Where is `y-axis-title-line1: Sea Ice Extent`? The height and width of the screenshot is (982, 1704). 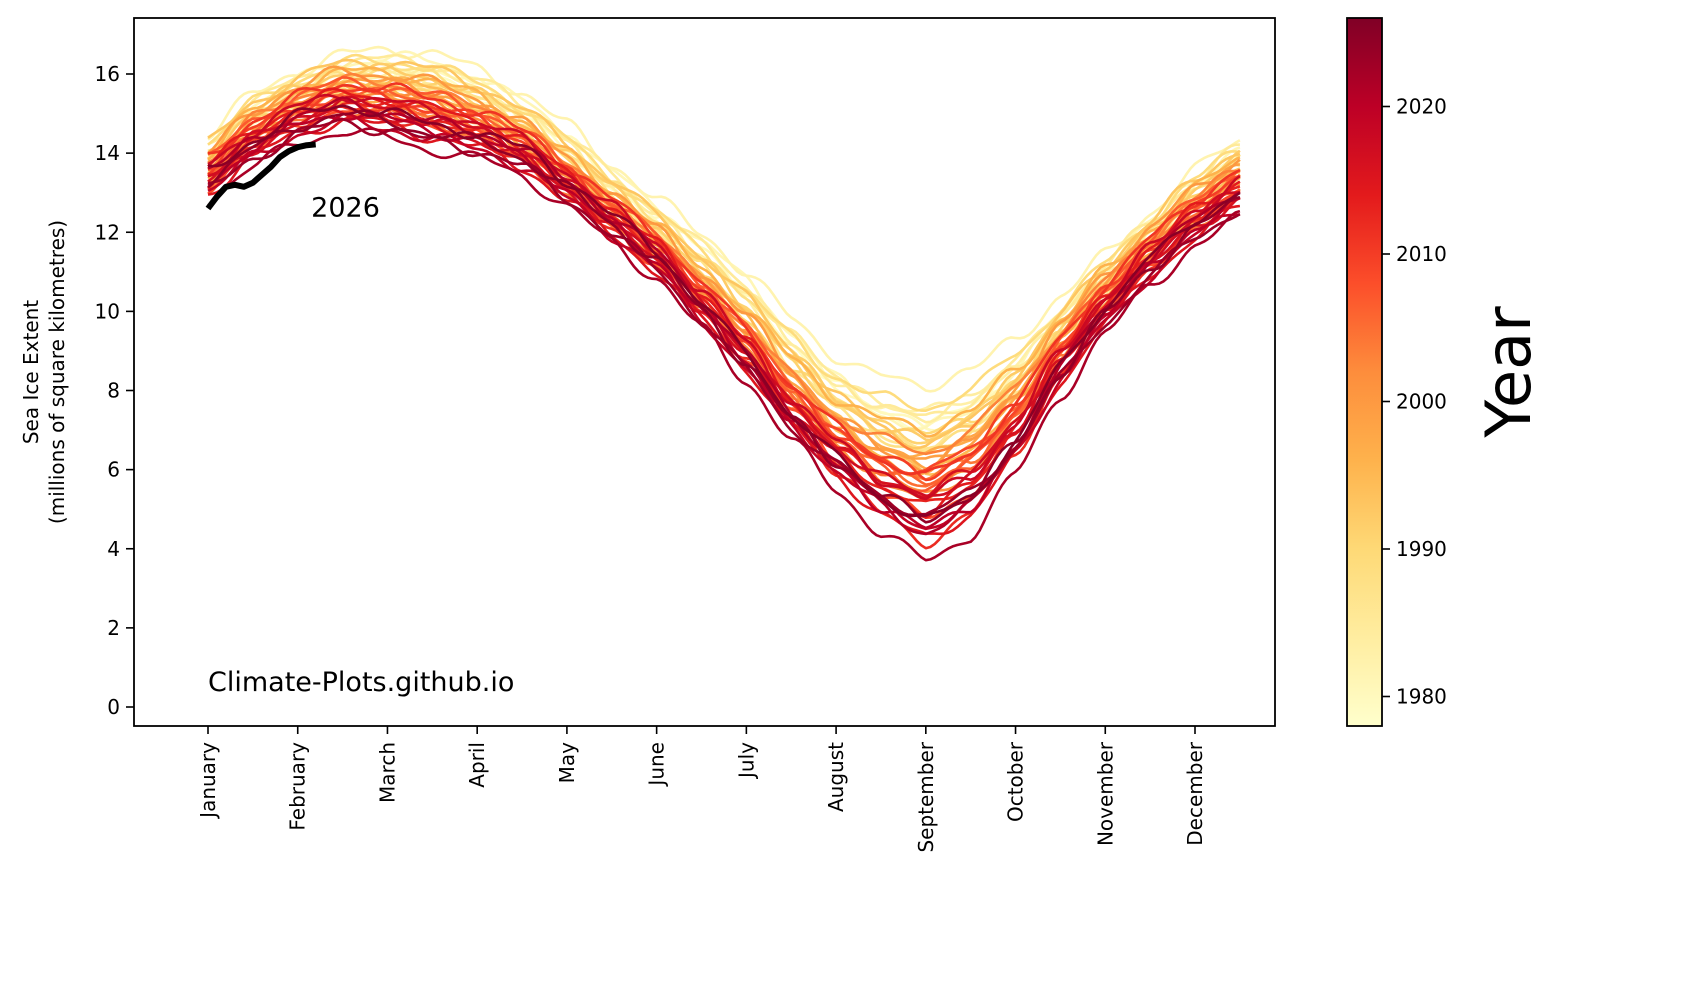 y-axis-title-line1: Sea Ice Extent is located at coordinates (31, 372).